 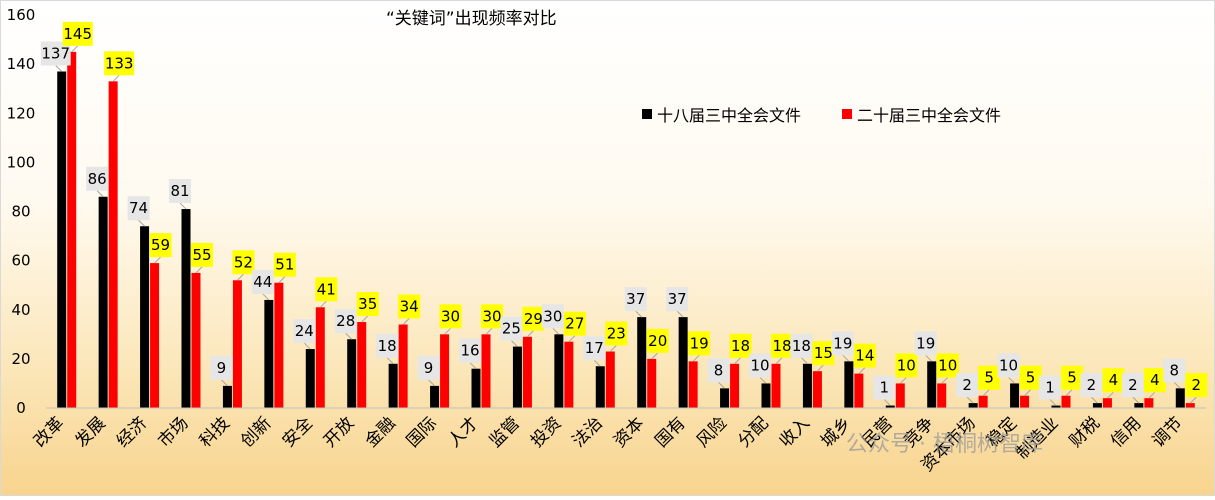 What do you see at coordinates (97, 179) in the screenshot?
I see `data-label-series-1: 86` at bounding box center [97, 179].